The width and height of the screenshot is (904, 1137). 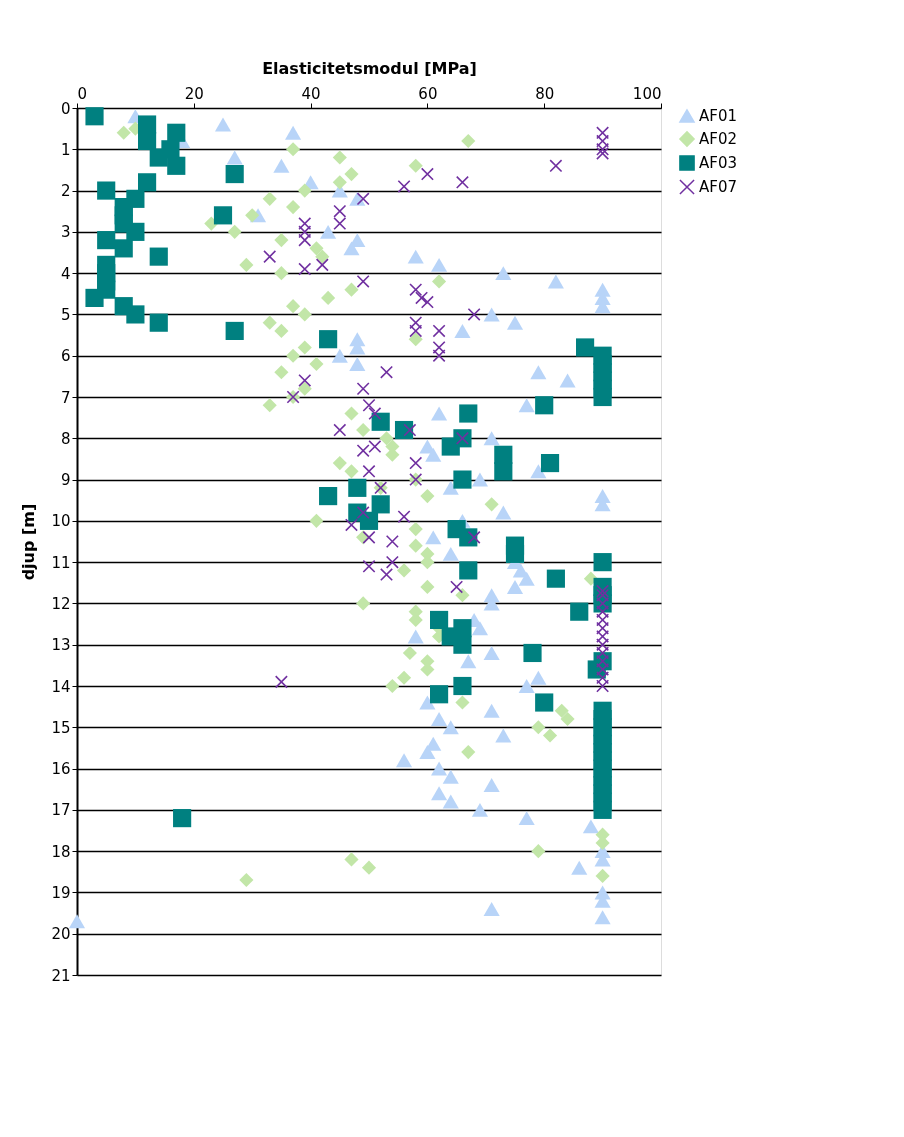 What do you see at coordinates (65, 232) in the screenshot?
I see `y-tick-label: 3` at bounding box center [65, 232].